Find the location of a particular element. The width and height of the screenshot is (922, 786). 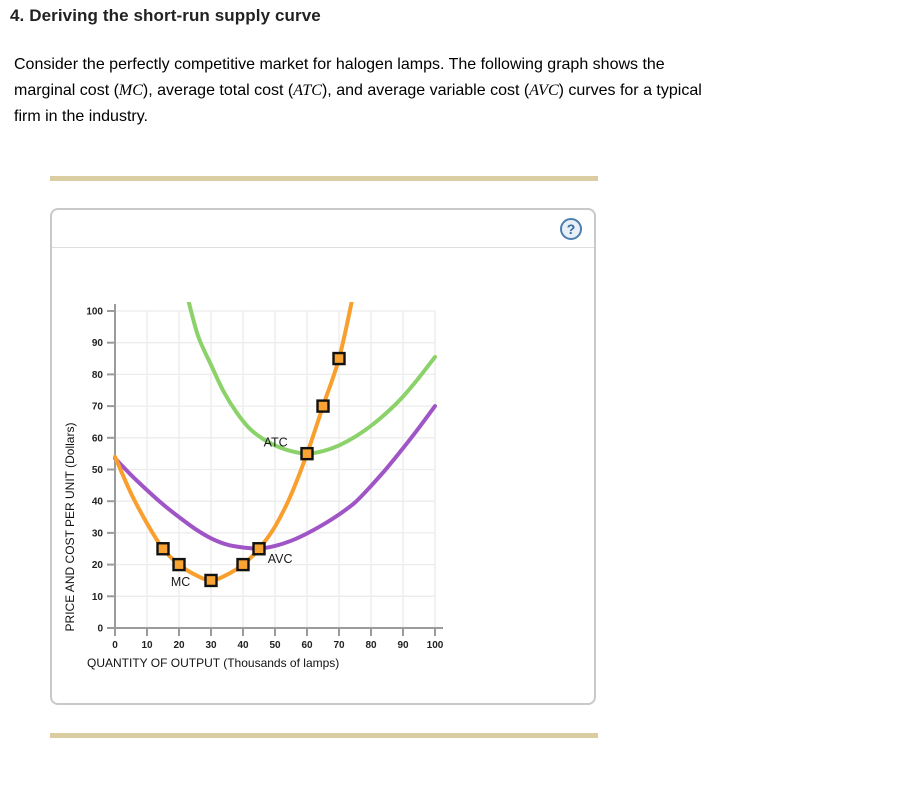

x-axis-title: QUANTITY OF OUTPUT (Thousands of lamps) is located at coordinates (213, 663).